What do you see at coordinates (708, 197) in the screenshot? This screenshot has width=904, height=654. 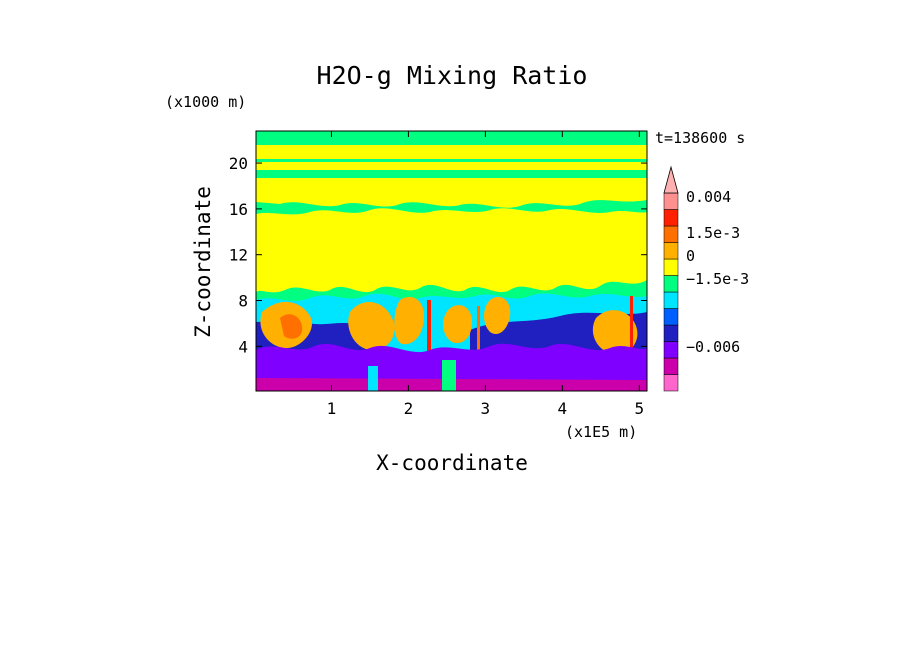 I see `colorbar-label: 0.004` at bounding box center [708, 197].